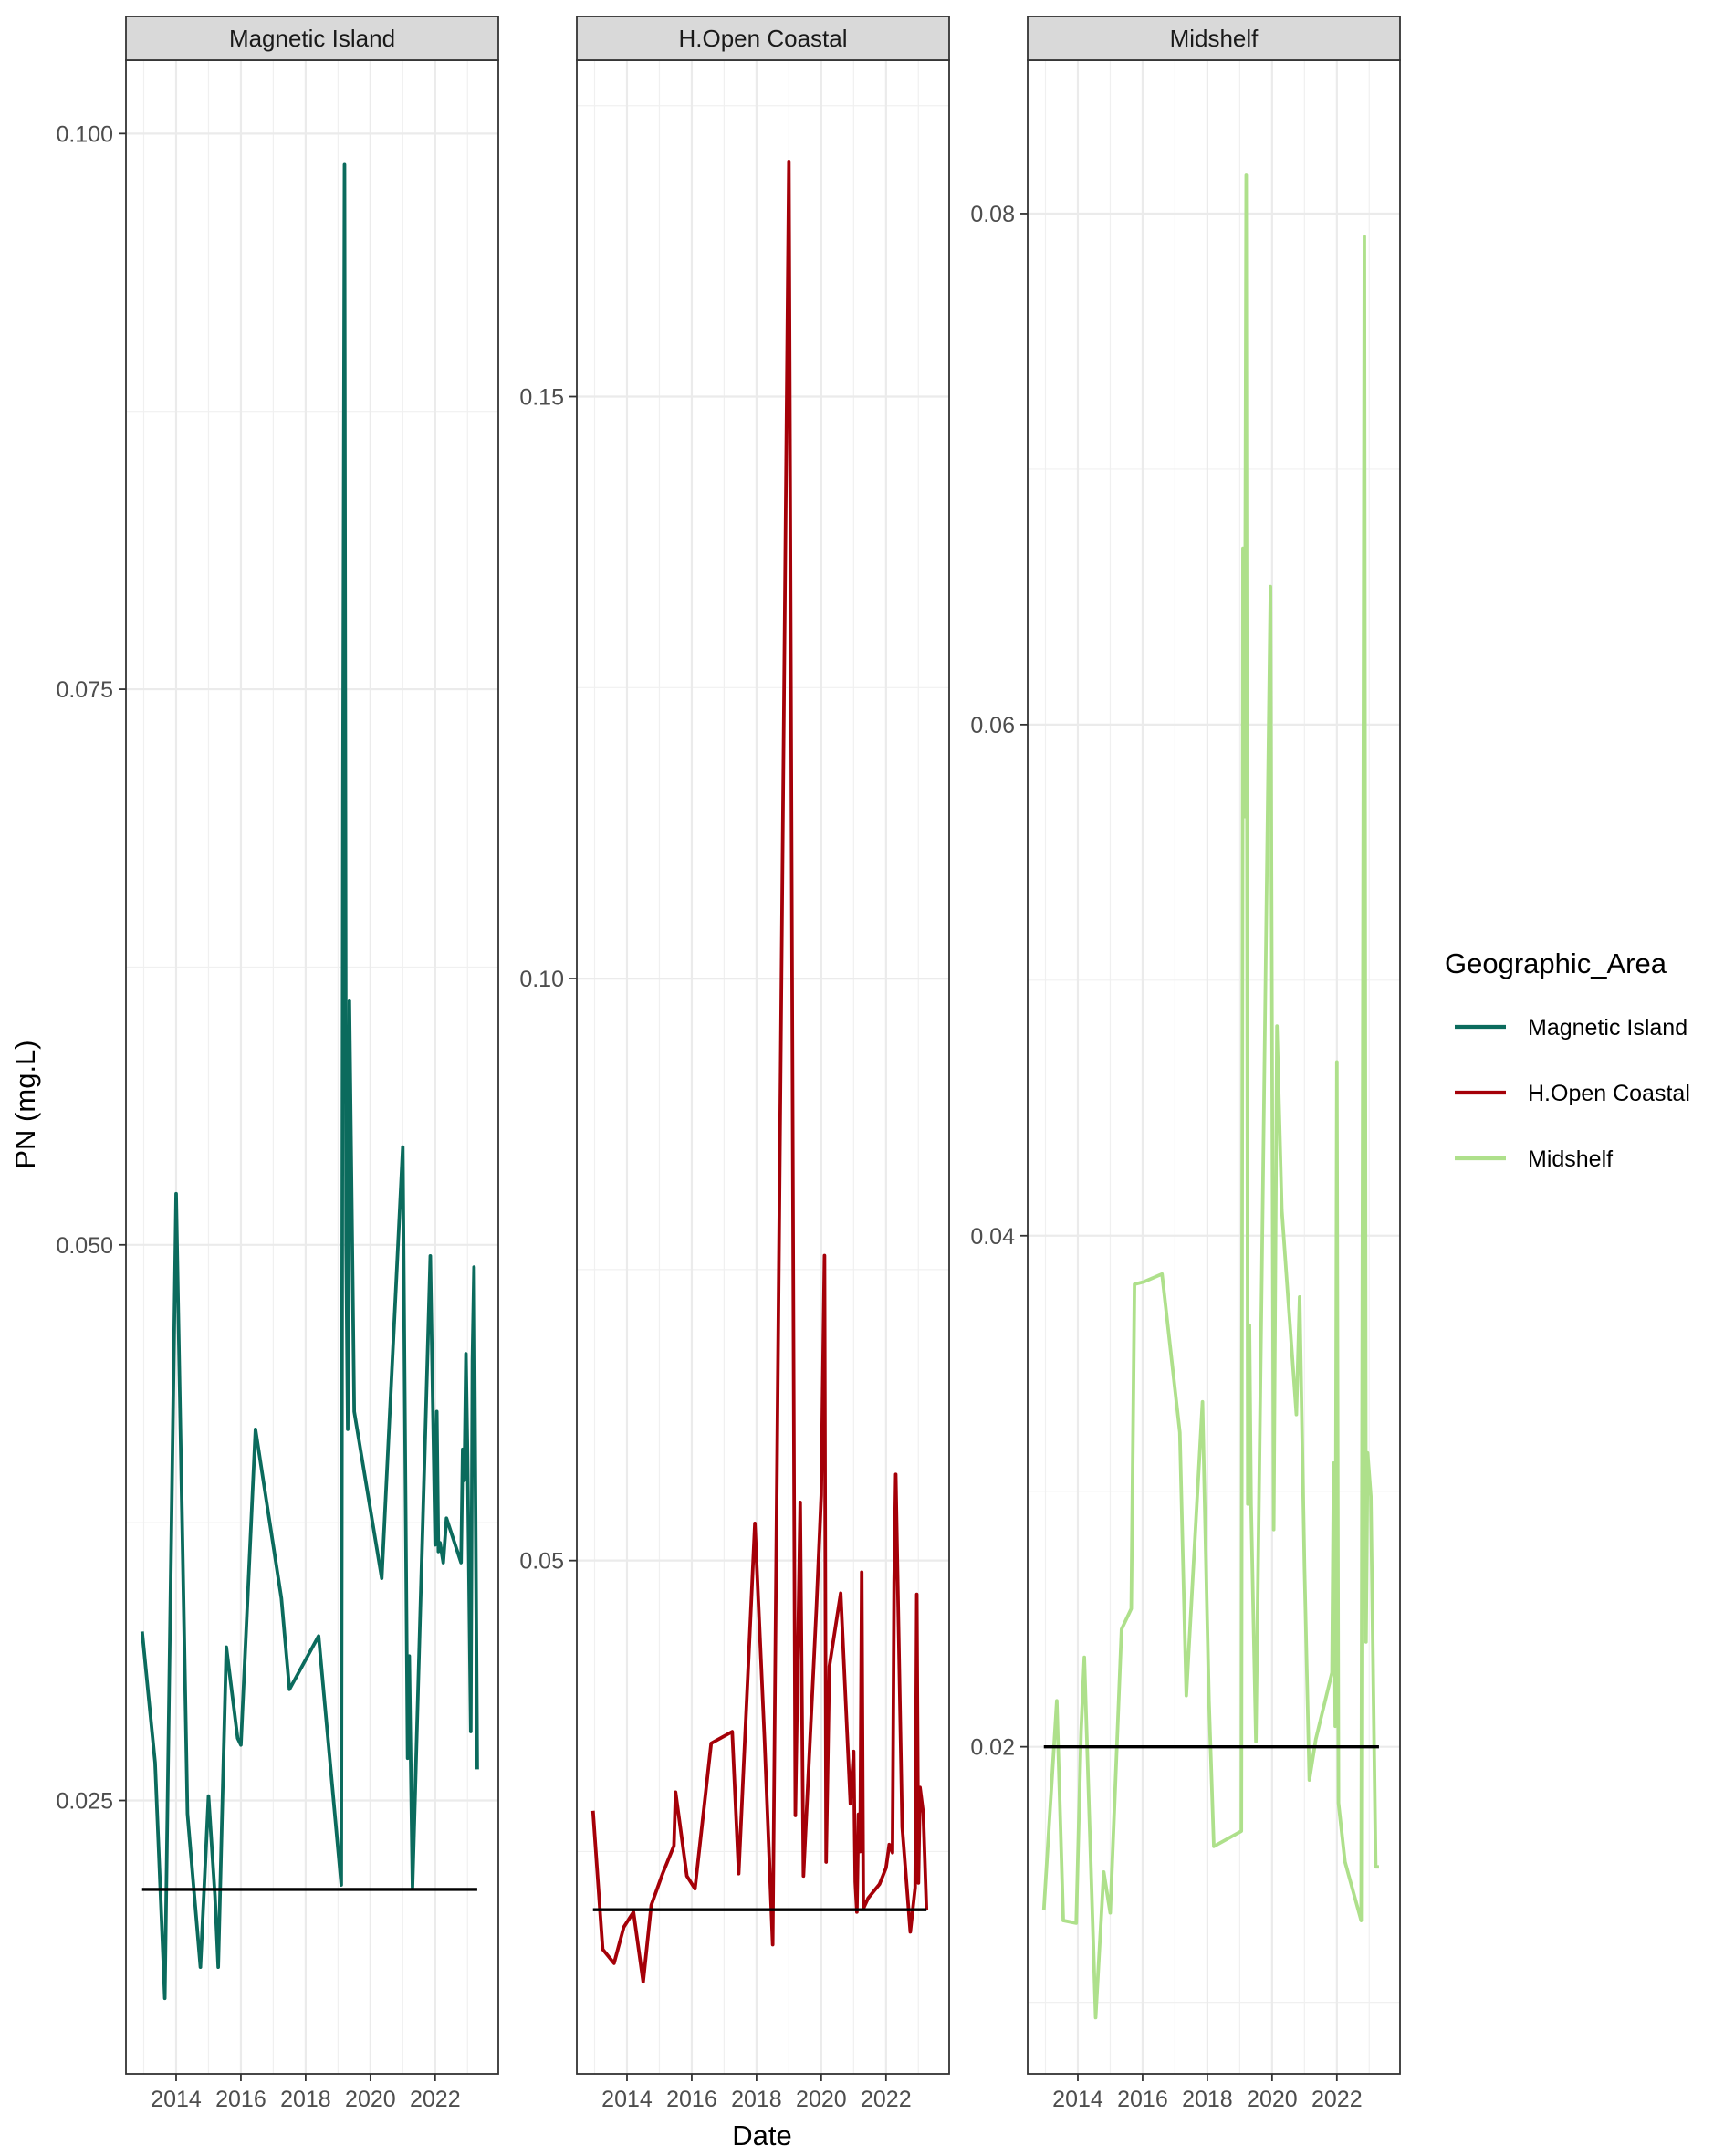  Describe the element at coordinates (542, 1562) in the screenshot. I see `y-tick-label: 0.05` at that location.